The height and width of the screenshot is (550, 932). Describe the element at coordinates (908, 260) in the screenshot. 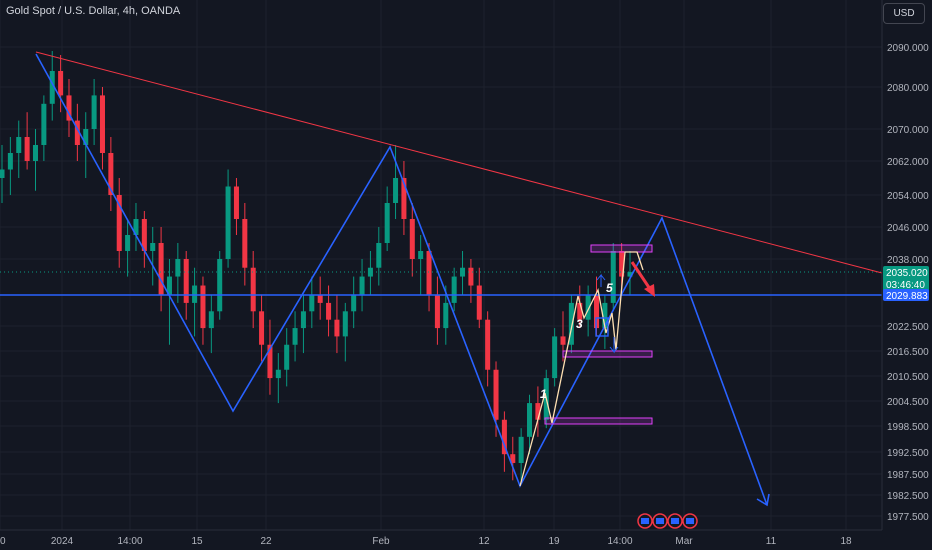

I see `price-tick-label: 2038.000` at that location.